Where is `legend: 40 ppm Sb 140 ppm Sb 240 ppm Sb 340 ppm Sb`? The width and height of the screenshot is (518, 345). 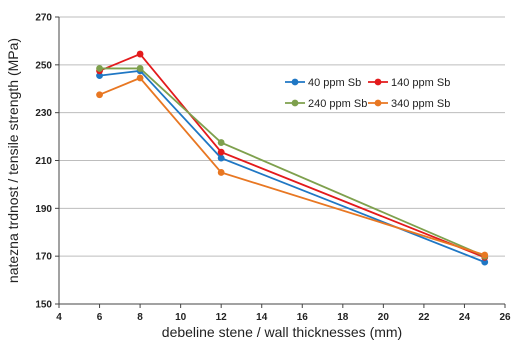
legend: 40 ppm Sb 140 ppm Sb 240 ppm Sb 340 ppm Sb is located at coordinates (367, 93).